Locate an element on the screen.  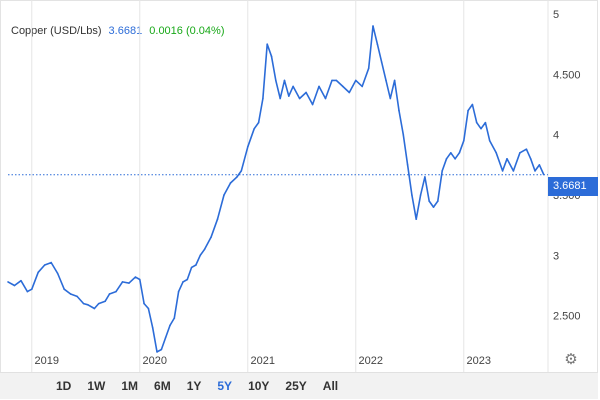
range-button-6m: 6M is located at coordinates (162, 386).